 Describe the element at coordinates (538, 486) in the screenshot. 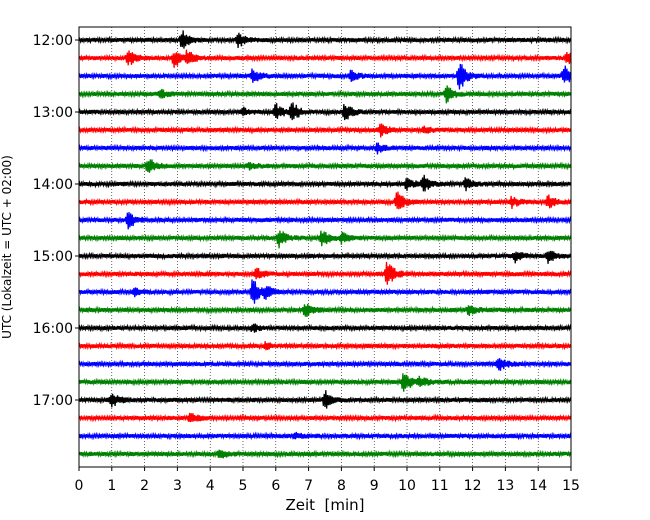

I see `x-tick-label: 14` at that location.